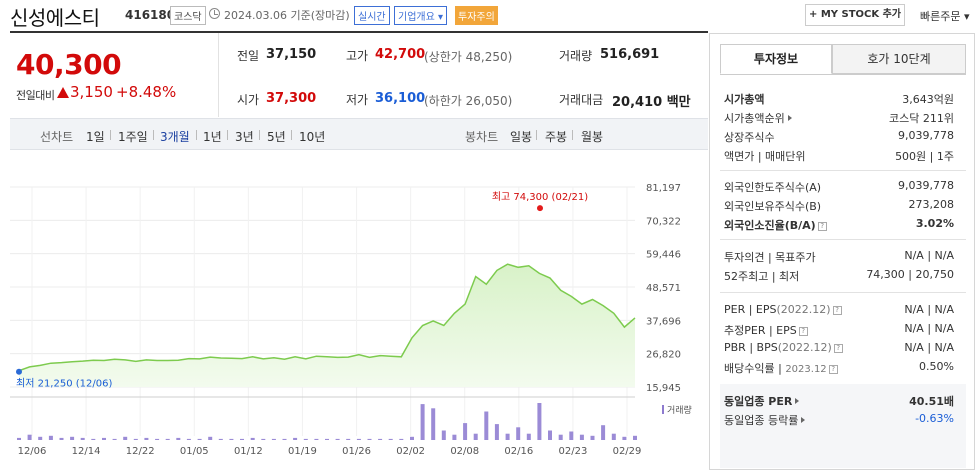 This screenshot has width=979, height=470. I want to click on foreign-ratio-value: 3.02%, so click(934, 223).